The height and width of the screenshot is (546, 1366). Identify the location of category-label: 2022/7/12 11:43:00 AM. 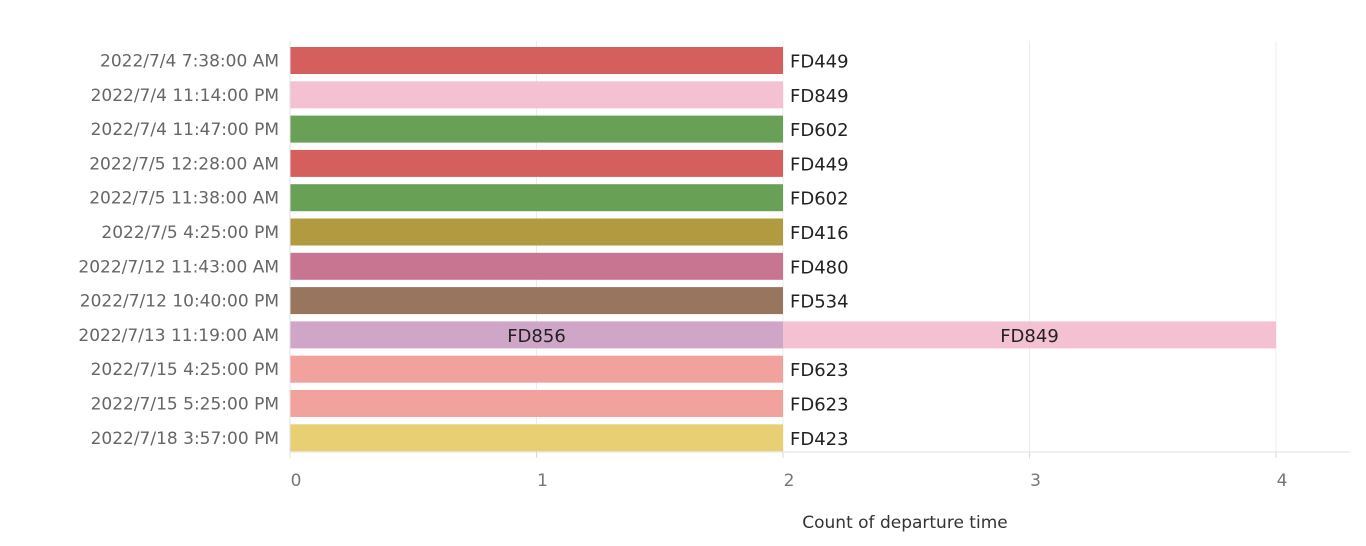
(178, 267).